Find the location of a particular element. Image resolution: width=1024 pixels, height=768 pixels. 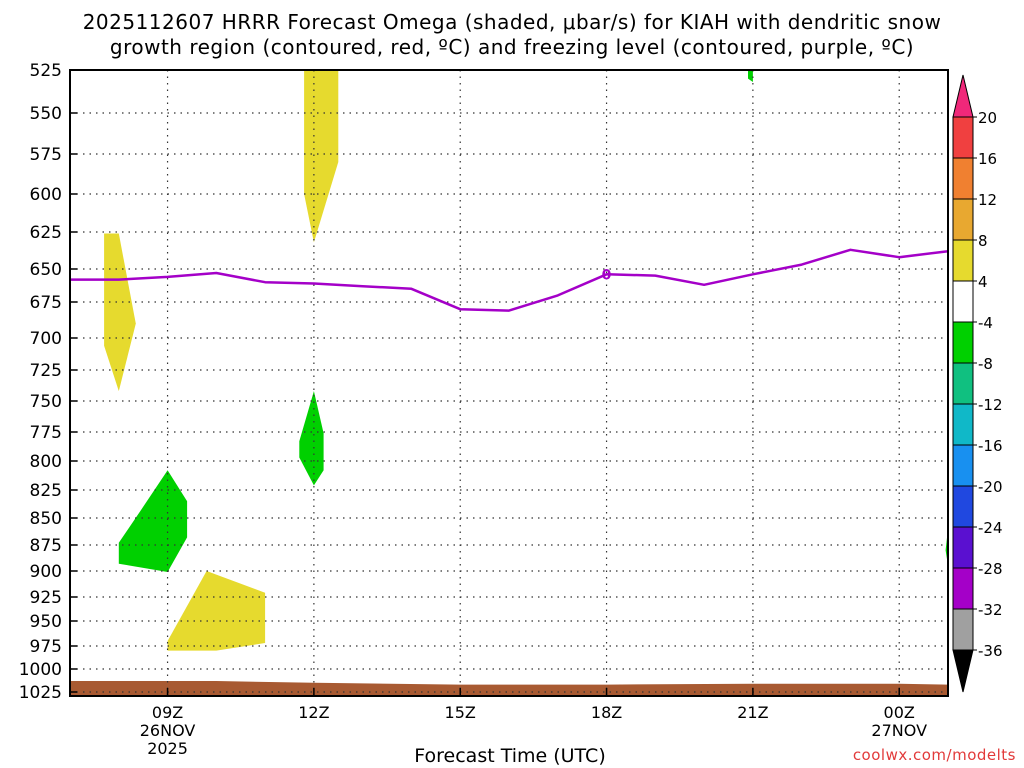

freezing-level-line is located at coordinates (509, 280).